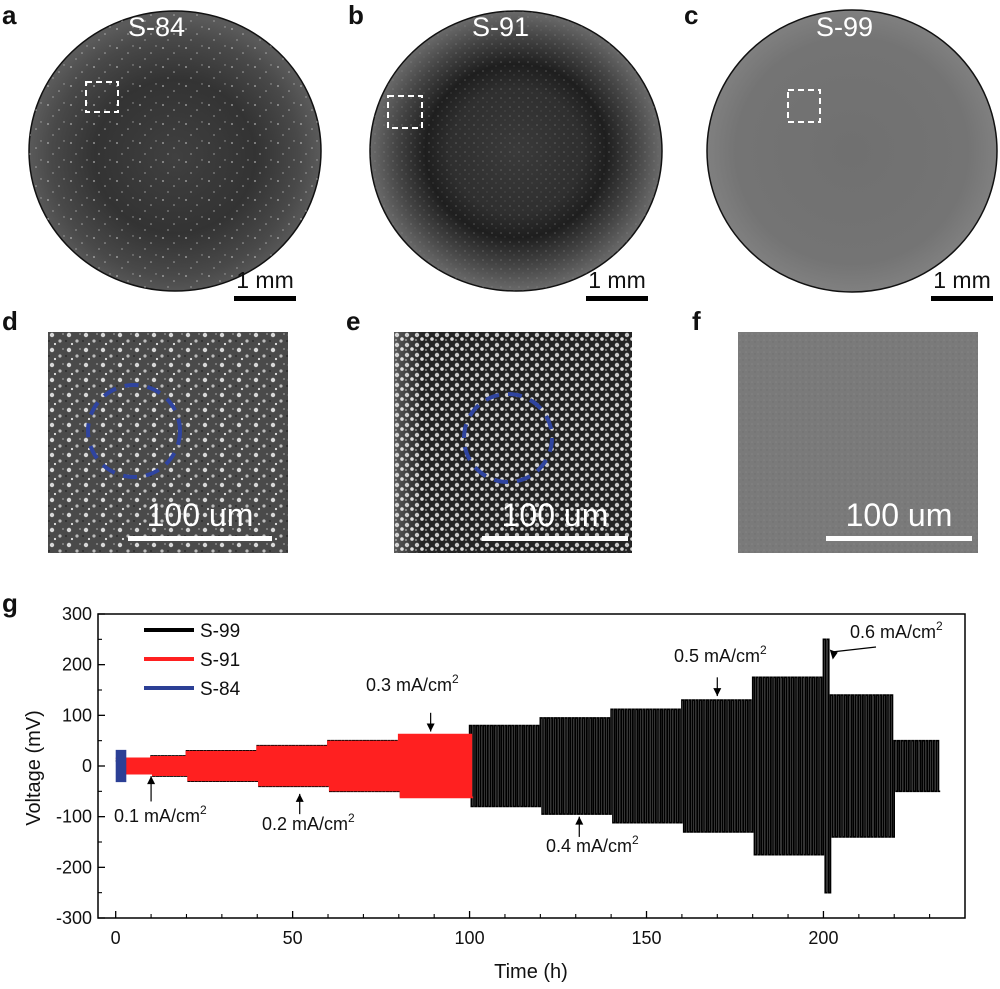 The height and width of the screenshot is (989, 1000). I want to click on annotation-a02: 0.2 mA/cm2, so click(308, 813).